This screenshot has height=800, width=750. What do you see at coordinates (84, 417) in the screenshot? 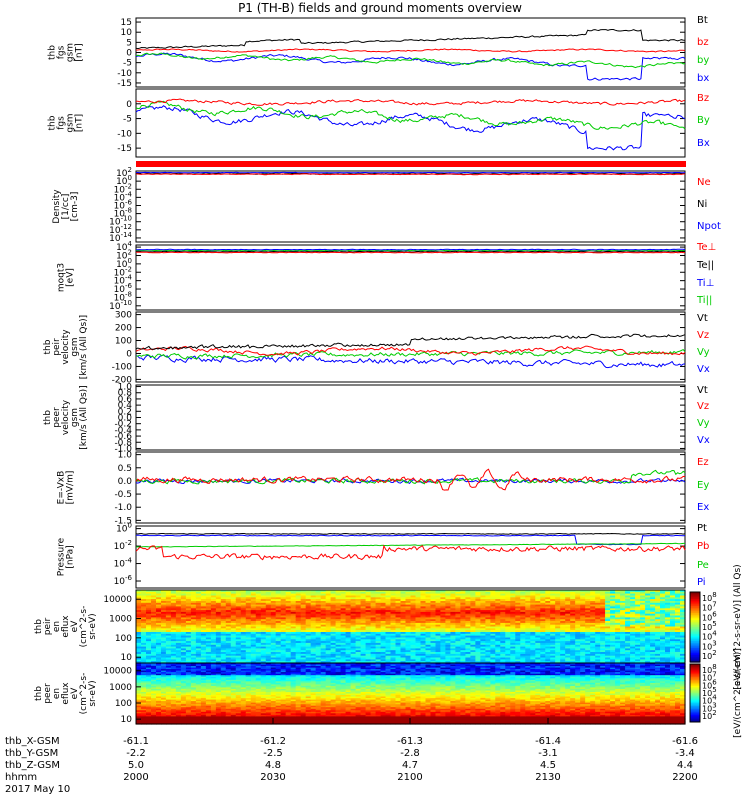
I see `y-axis-label-5-4: [km/s (All Qs)]` at bounding box center [84, 417].